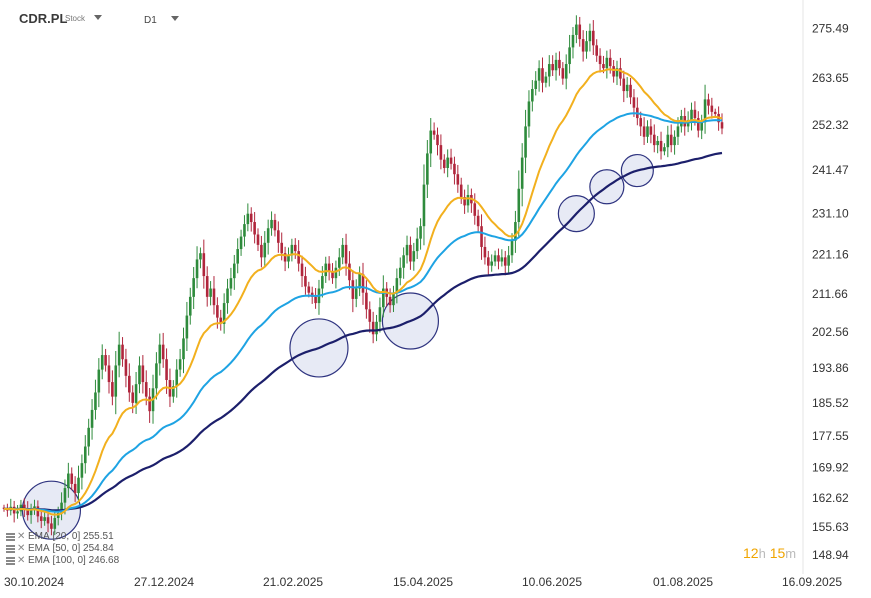 The image size is (871, 598). What do you see at coordinates (175, 18) in the screenshot?
I see `timeframe-dropdown-caret-icon` at bounding box center [175, 18].